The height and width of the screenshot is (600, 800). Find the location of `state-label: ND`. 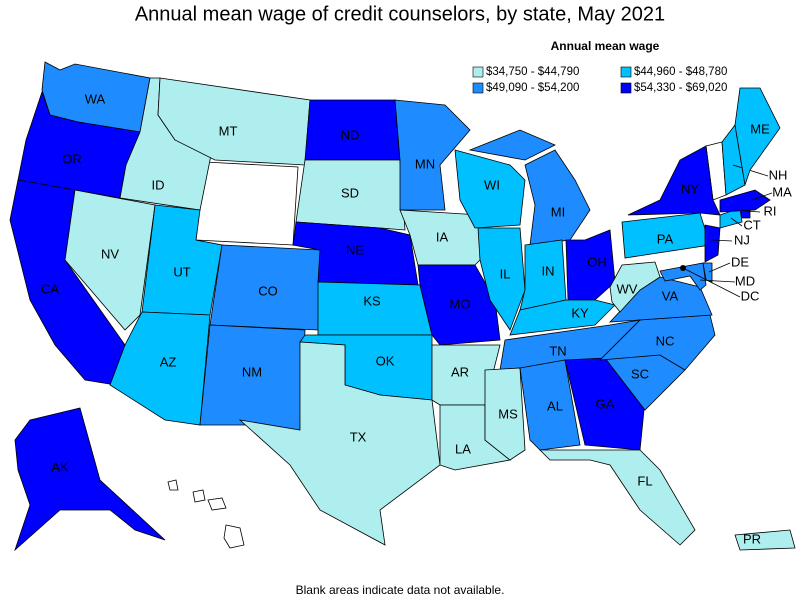

state-label: ND is located at coordinates (350, 134).